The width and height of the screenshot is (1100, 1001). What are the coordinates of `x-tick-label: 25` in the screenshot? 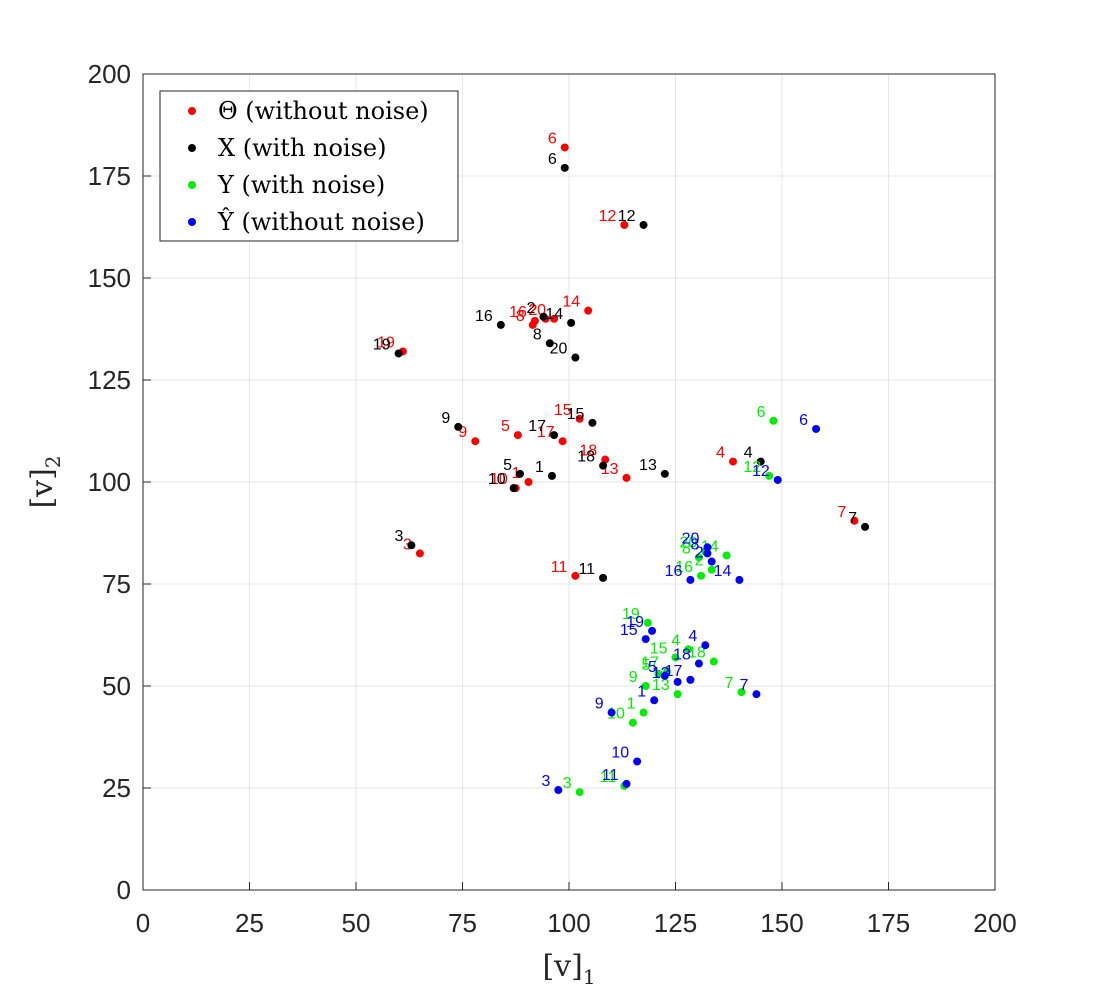 It's located at (249, 923).